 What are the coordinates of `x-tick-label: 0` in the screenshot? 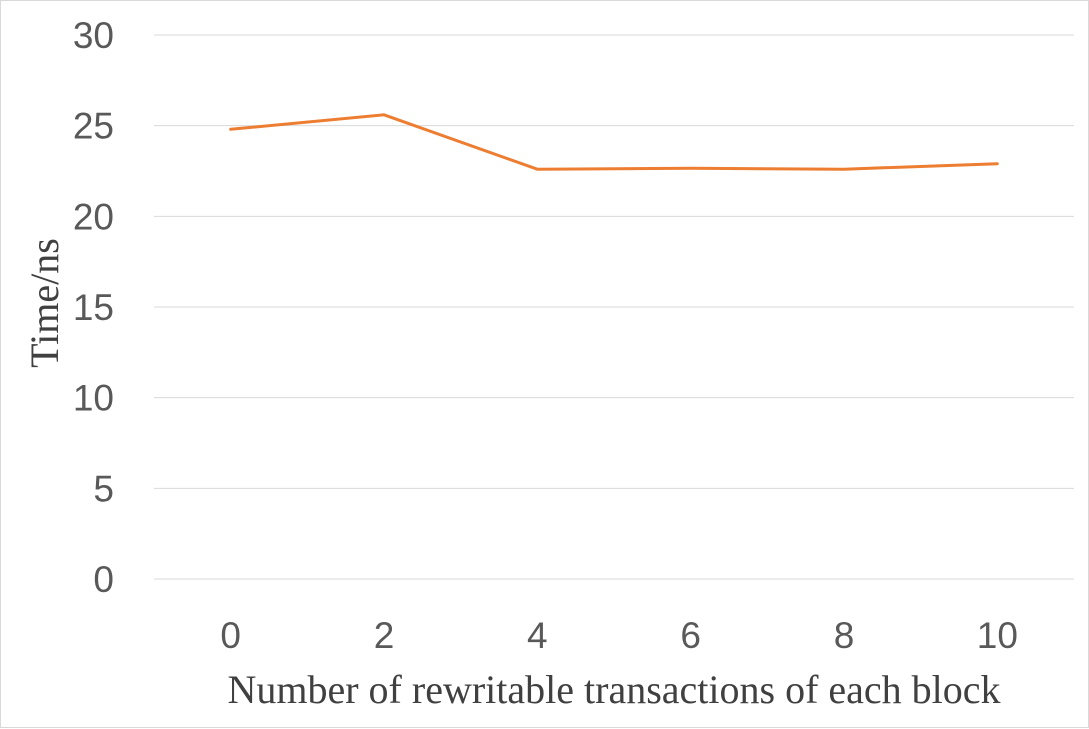 It's located at (230, 635).